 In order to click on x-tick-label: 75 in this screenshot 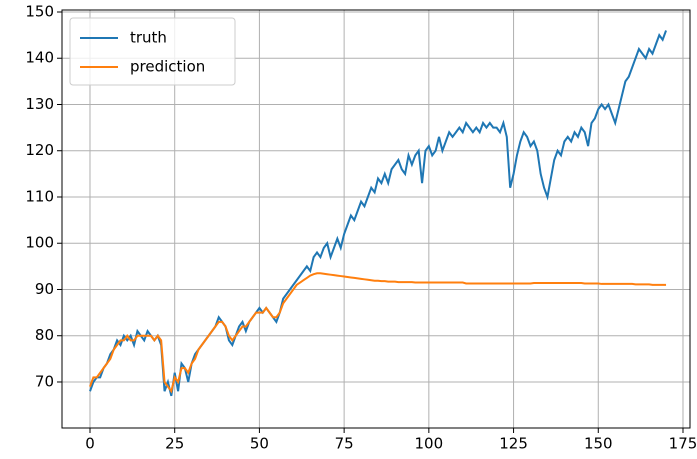, I will do `click(344, 444)`.